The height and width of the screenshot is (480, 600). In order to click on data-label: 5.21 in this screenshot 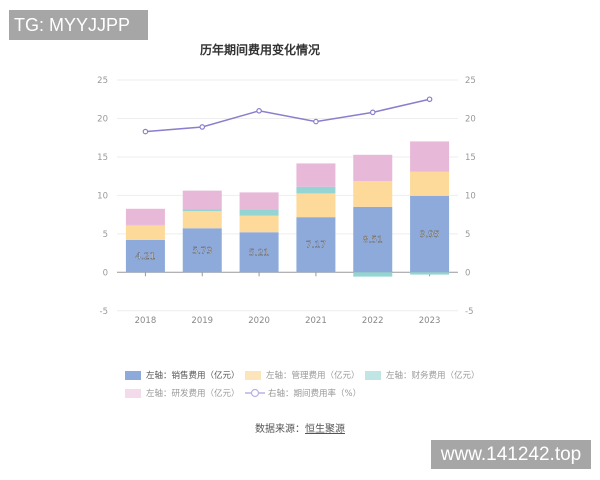, I will do `click(259, 253)`.